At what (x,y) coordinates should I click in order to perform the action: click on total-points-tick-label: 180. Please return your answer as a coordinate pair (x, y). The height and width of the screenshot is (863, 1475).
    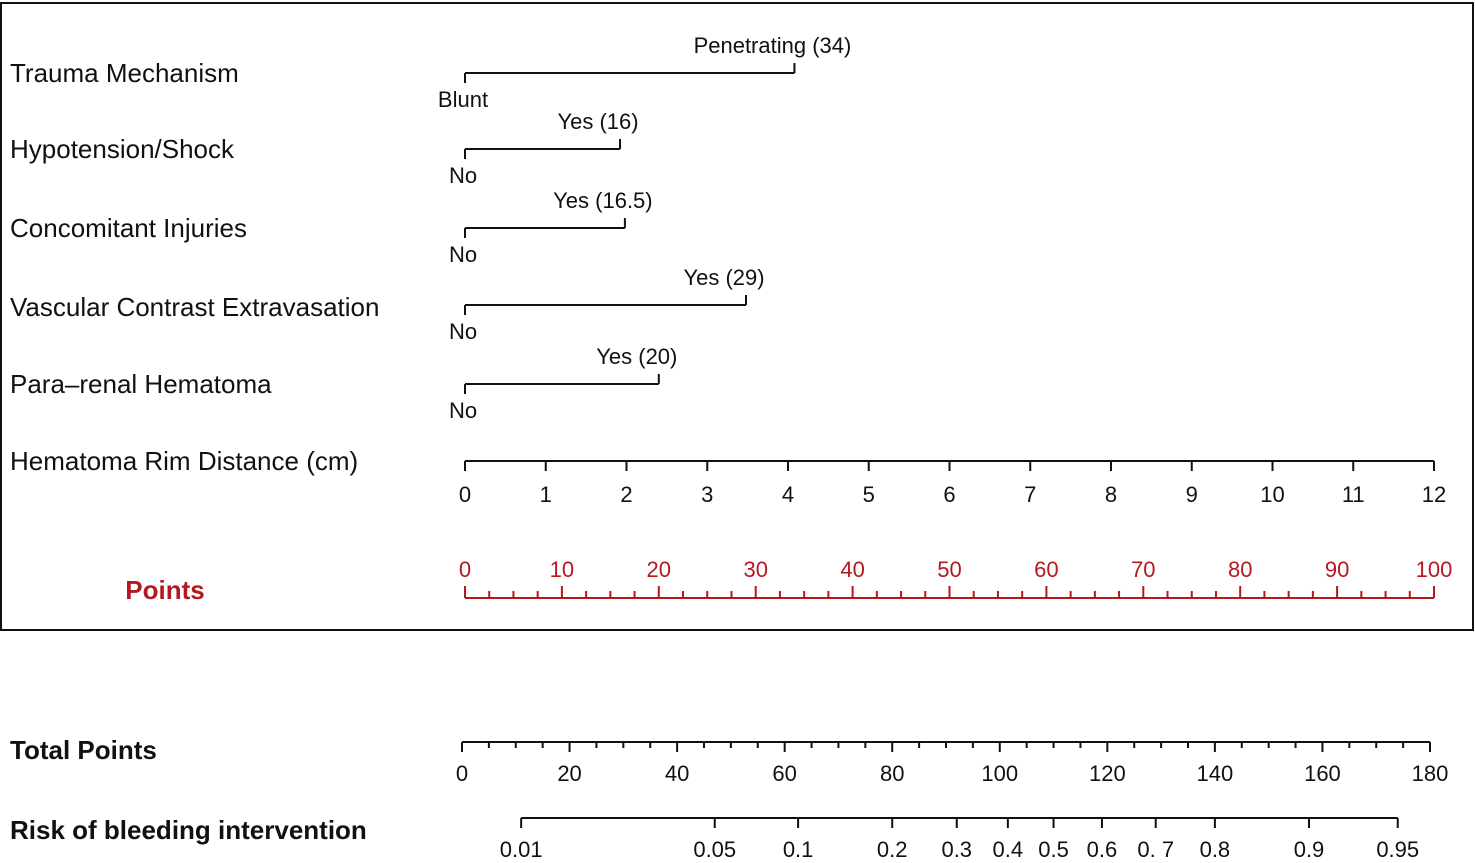
    Looking at the image, I should click on (1430, 773).